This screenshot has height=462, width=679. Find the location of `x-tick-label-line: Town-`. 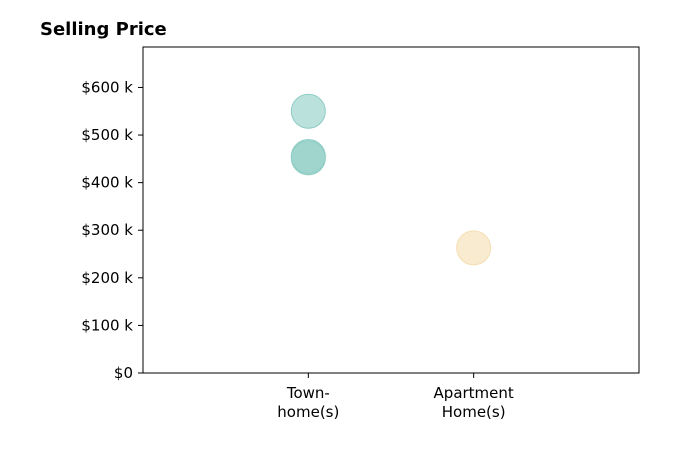

x-tick-label-line: Town- is located at coordinates (308, 393).